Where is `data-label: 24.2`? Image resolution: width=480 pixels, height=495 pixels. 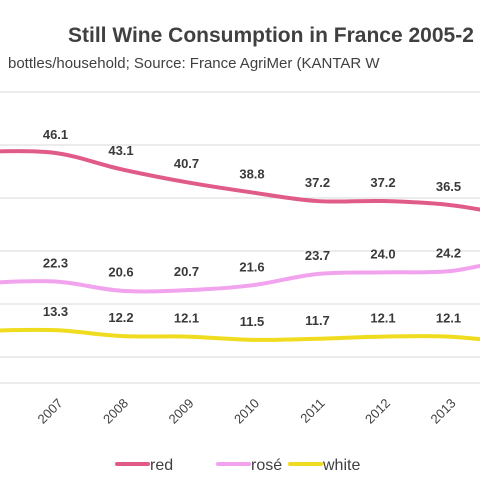
data-label: 24.2 is located at coordinates (448, 252).